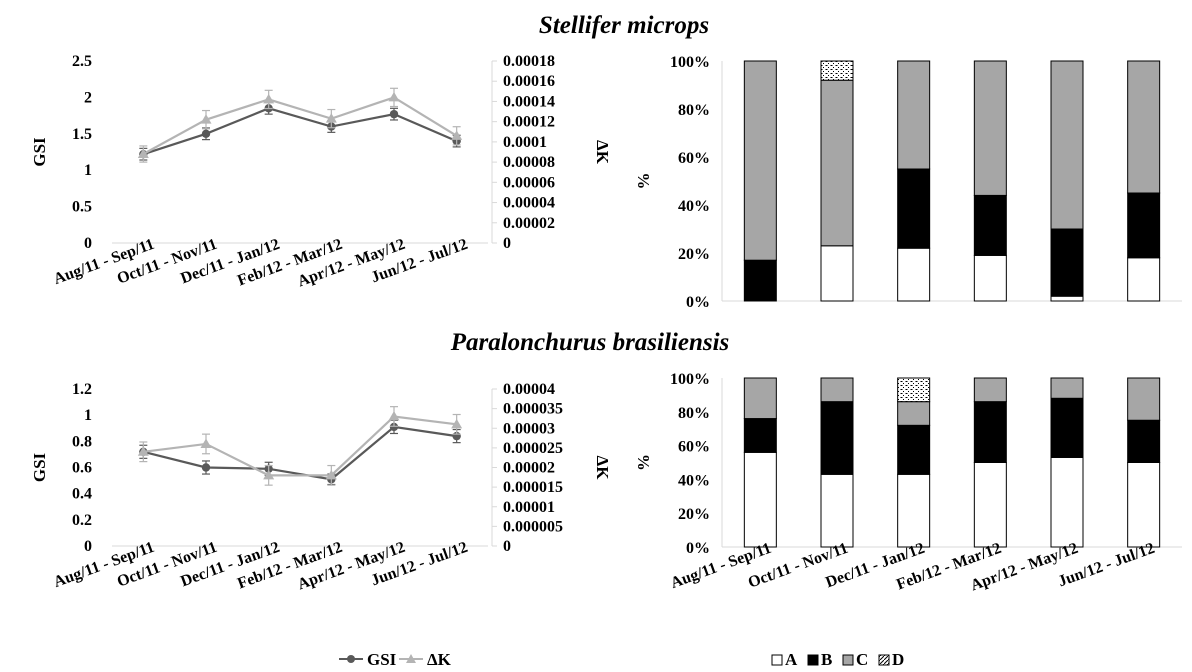 The height and width of the screenshot is (672, 1192). What do you see at coordinates (88, 97) in the screenshot?
I see `y-tick-label: 2` at bounding box center [88, 97].